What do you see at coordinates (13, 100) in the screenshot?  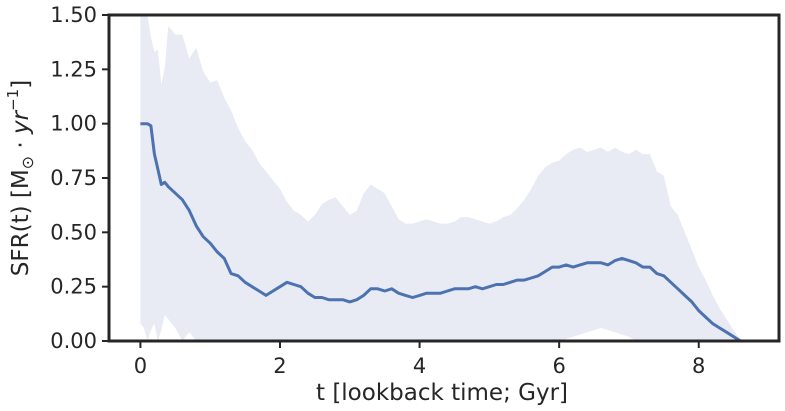 I see `y-axis-title-exponent: −1` at bounding box center [13, 100].